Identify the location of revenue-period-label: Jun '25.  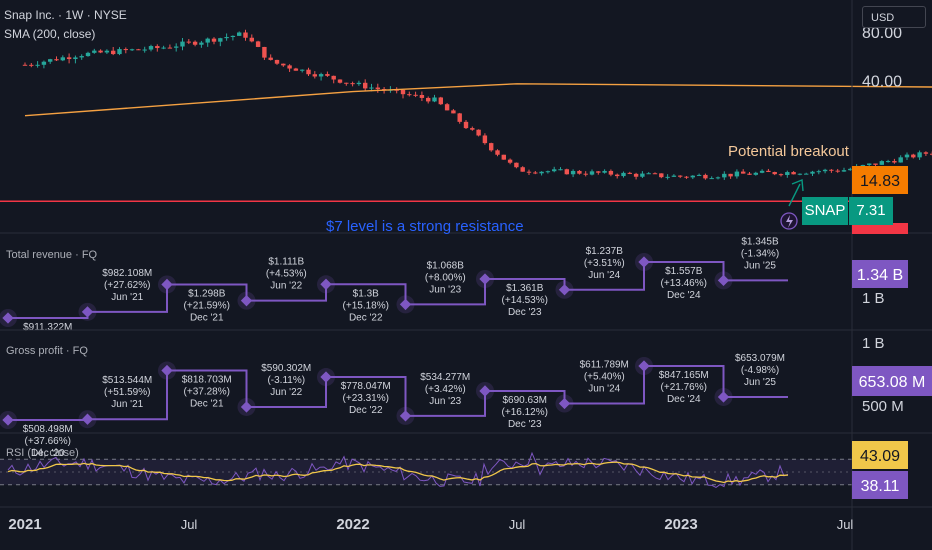
(760, 265).